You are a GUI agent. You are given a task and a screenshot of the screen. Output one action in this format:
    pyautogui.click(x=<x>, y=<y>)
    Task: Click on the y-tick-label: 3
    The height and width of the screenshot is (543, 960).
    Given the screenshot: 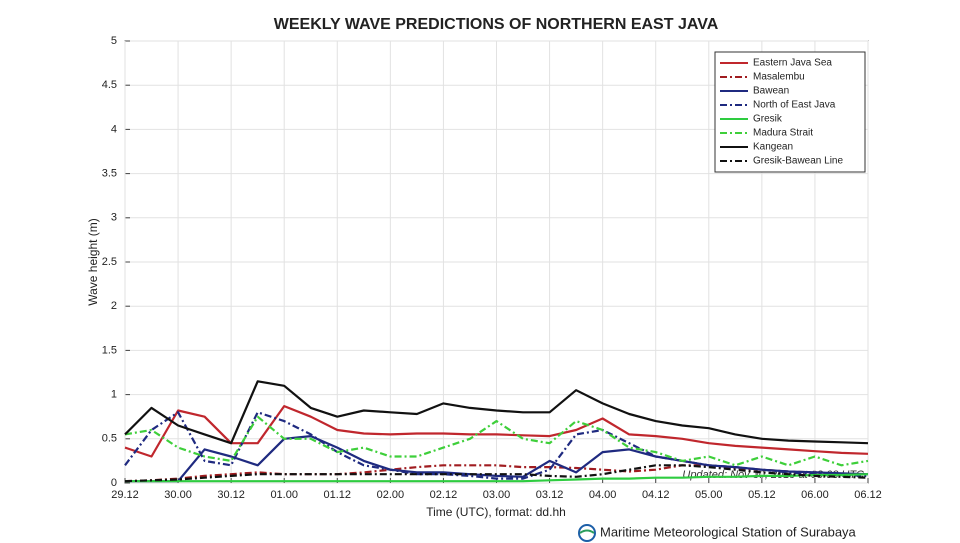 What is the action you would take?
    pyautogui.click(x=114, y=218)
    